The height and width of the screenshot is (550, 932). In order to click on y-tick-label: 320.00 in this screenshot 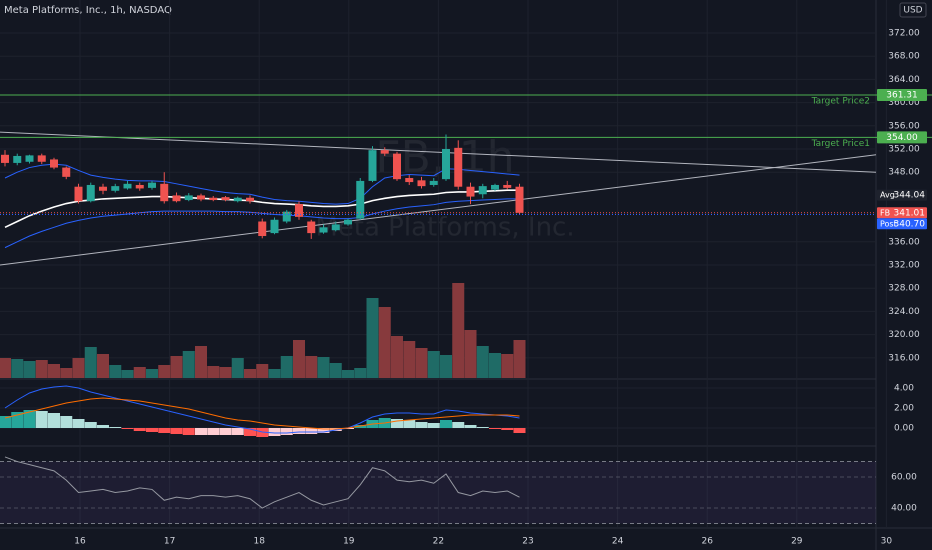, I will do `click(904, 335)`.